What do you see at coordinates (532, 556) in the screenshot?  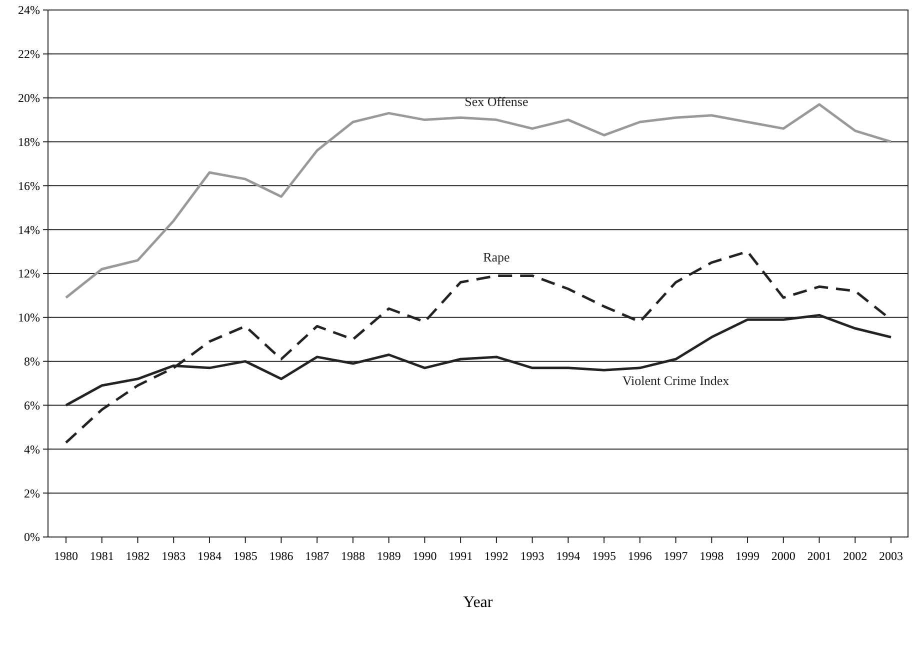 I see `x-tick-label: 1993` at bounding box center [532, 556].